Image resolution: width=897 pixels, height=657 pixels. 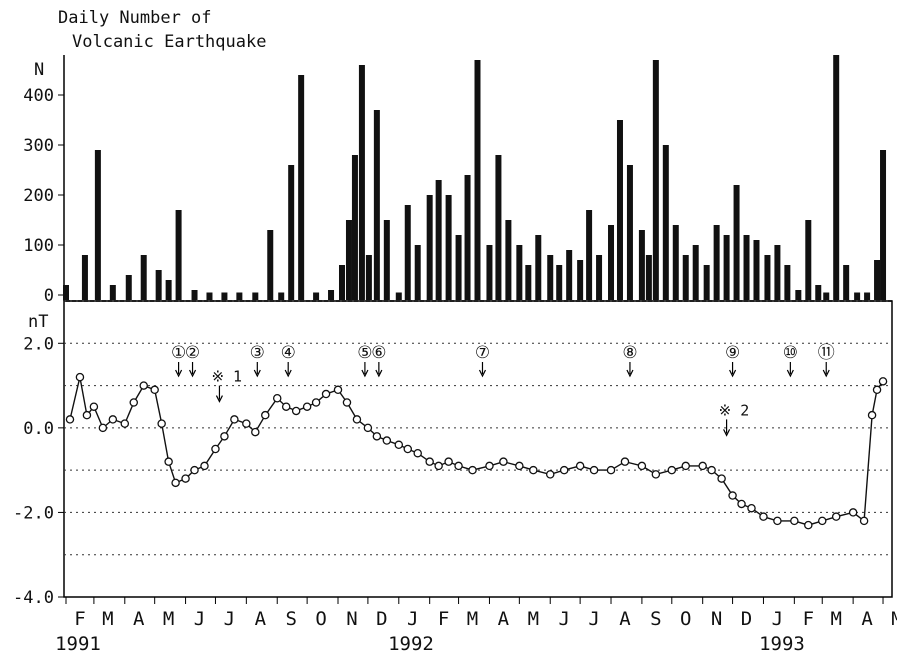 I want to click on bottom-y-tick-label: 0.0, so click(x=38, y=429).